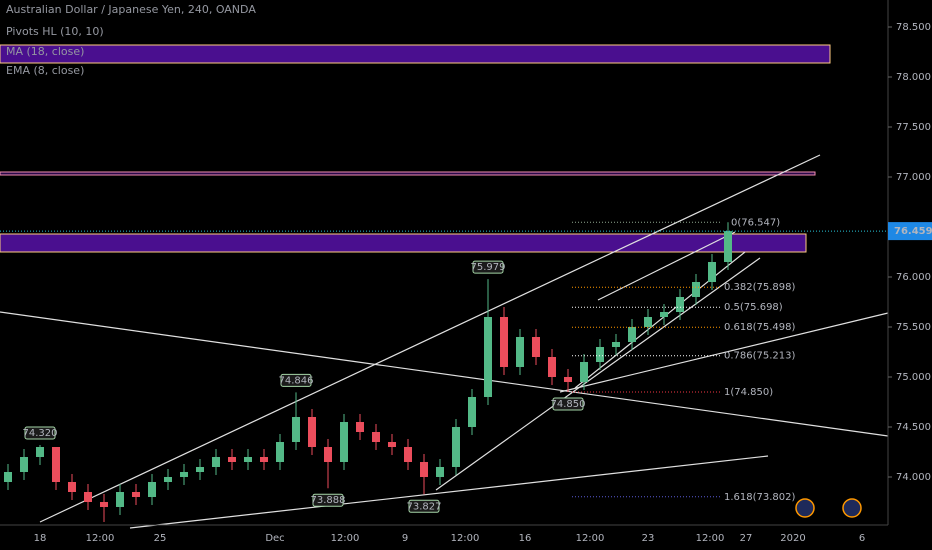 The width and height of the screenshot is (932, 550). What do you see at coordinates (913, 177) in the screenshot?
I see `y-tick-label: 77.000` at bounding box center [913, 177].